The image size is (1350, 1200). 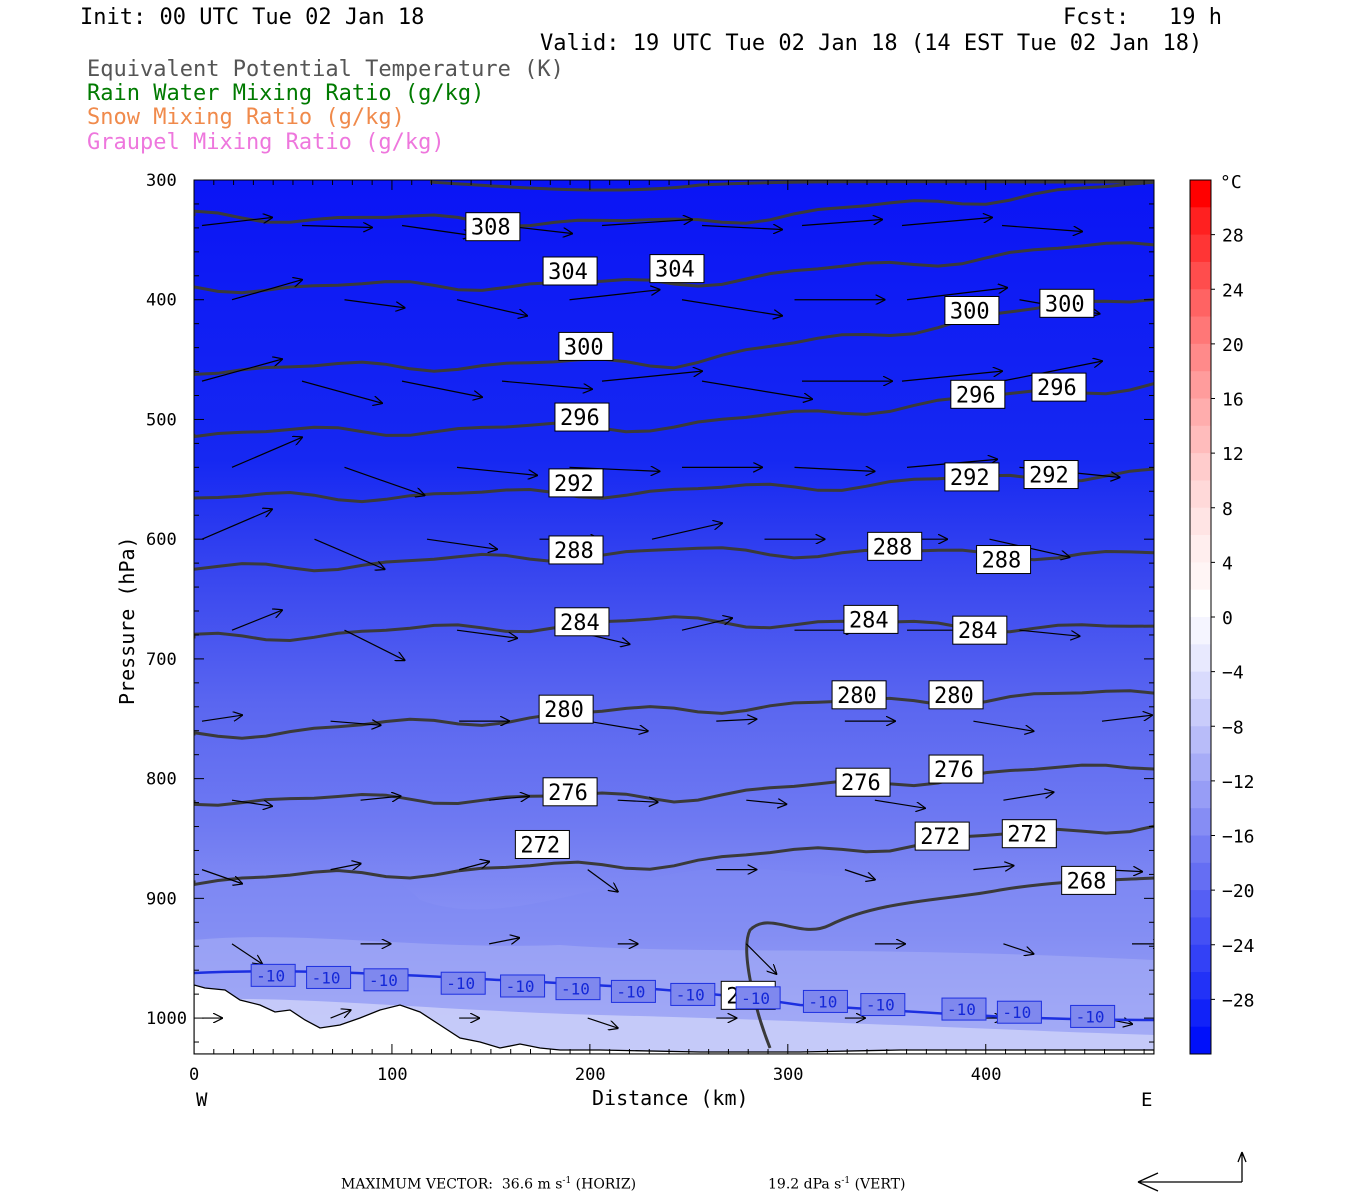 I want to click on y-tick-label: 800, so click(x=161, y=780).